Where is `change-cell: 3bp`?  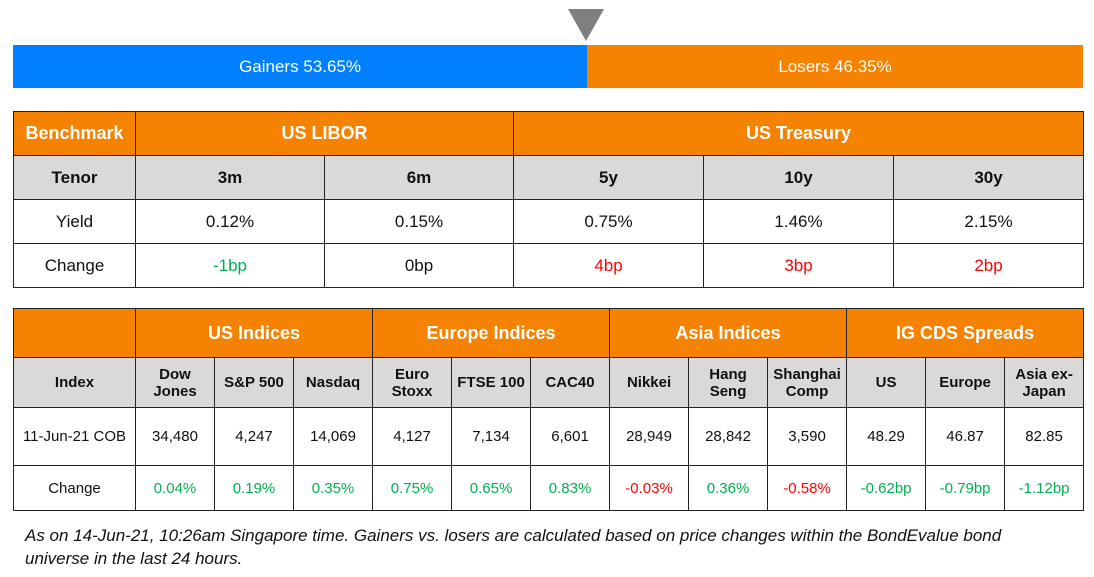
change-cell: 3bp is located at coordinates (799, 265).